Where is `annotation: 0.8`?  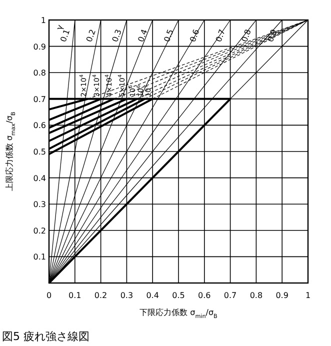 annotation: 0.8 is located at coordinates (246, 36).